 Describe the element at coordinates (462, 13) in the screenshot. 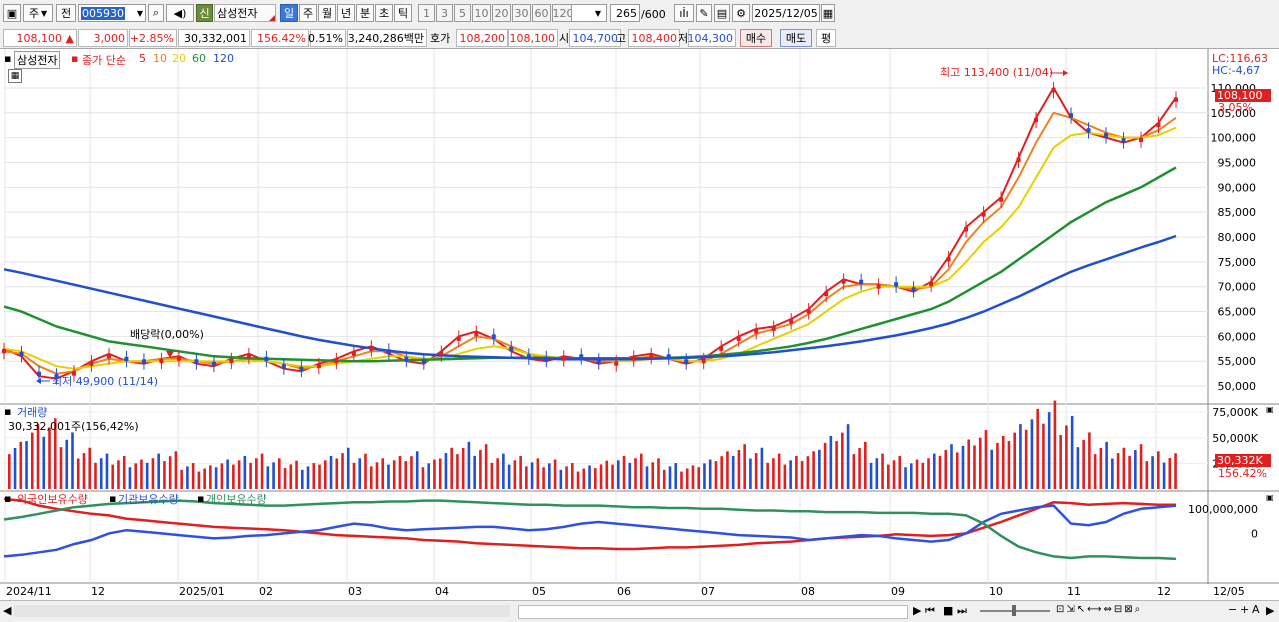

I see `interval-tab-2: 5` at that location.